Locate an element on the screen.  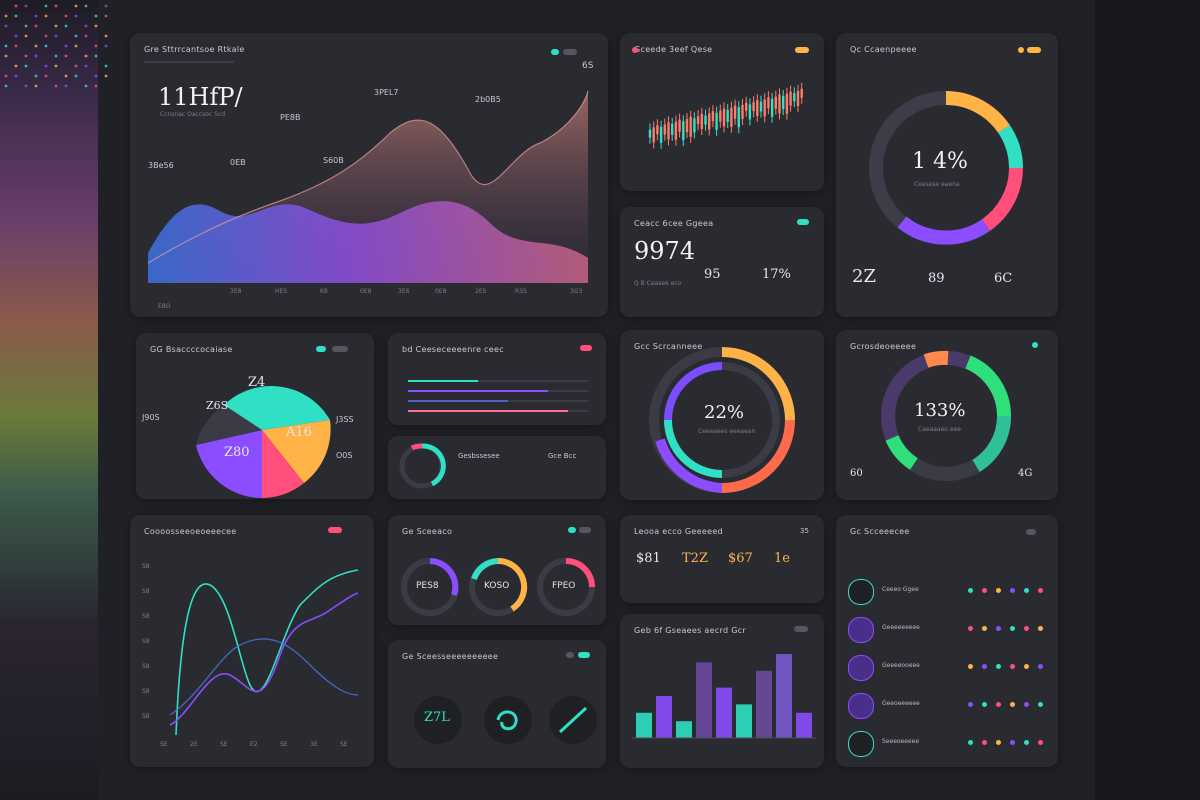
left-edge-gradient is located at coordinates (49, 400).